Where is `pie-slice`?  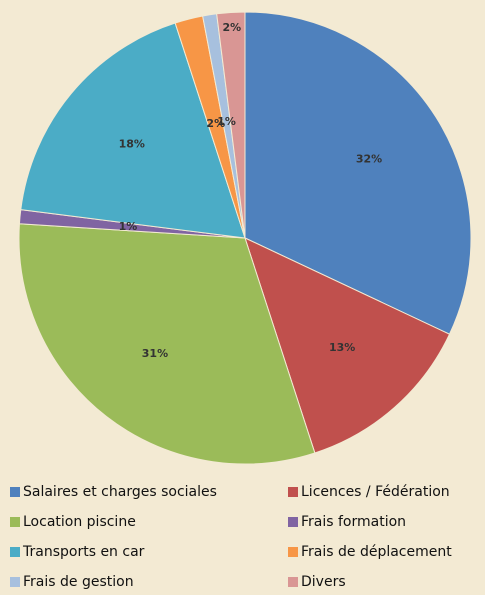
pie-slice is located at coordinates (231, 125).